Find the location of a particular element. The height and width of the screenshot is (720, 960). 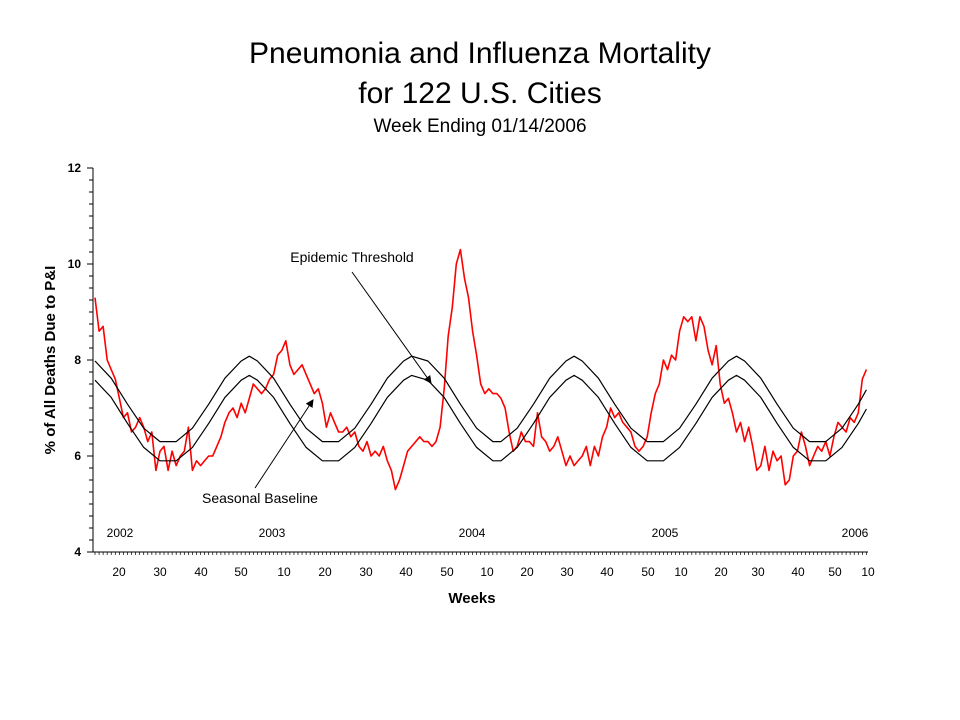

y-axis-label: % of All Deaths Due to P&I is located at coordinates (50, 360).